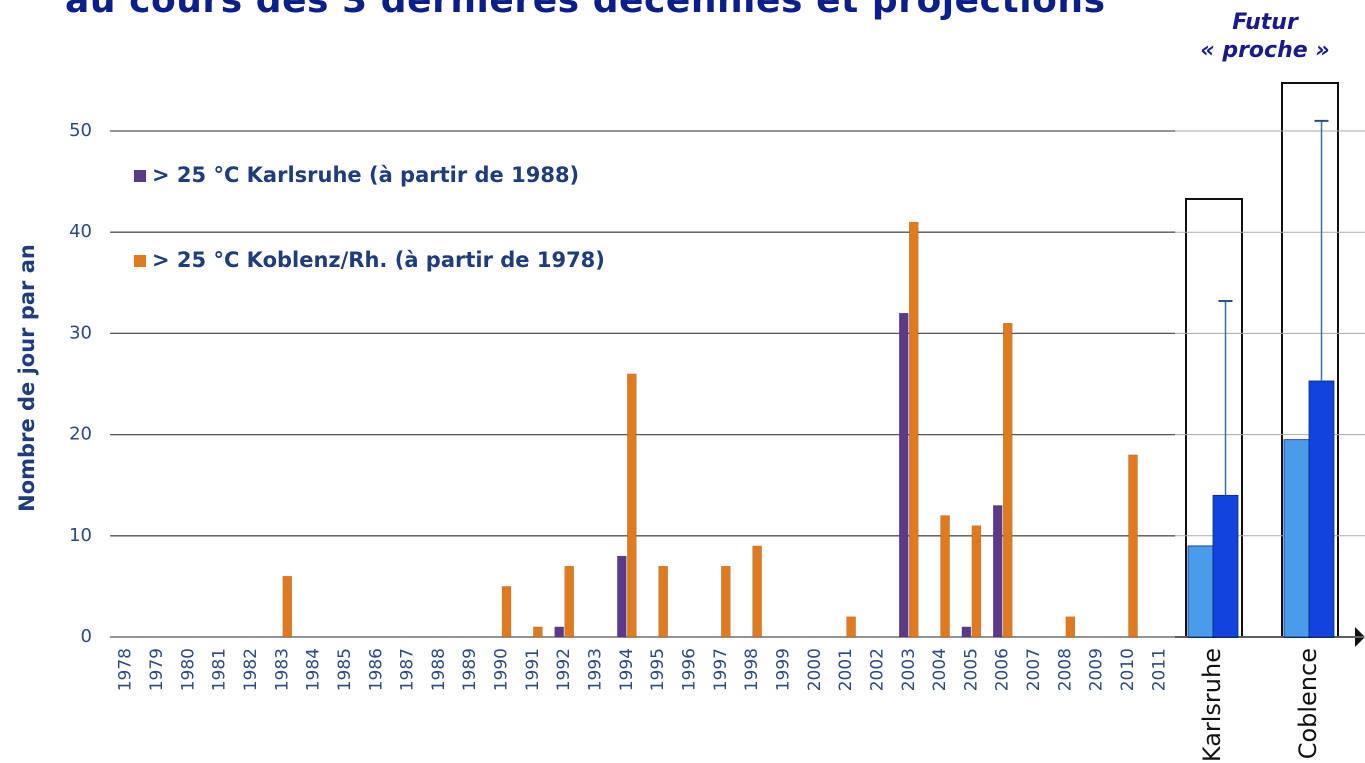 The image size is (1365, 763). I want to click on x-tick-label: 1981, so click(220, 669).